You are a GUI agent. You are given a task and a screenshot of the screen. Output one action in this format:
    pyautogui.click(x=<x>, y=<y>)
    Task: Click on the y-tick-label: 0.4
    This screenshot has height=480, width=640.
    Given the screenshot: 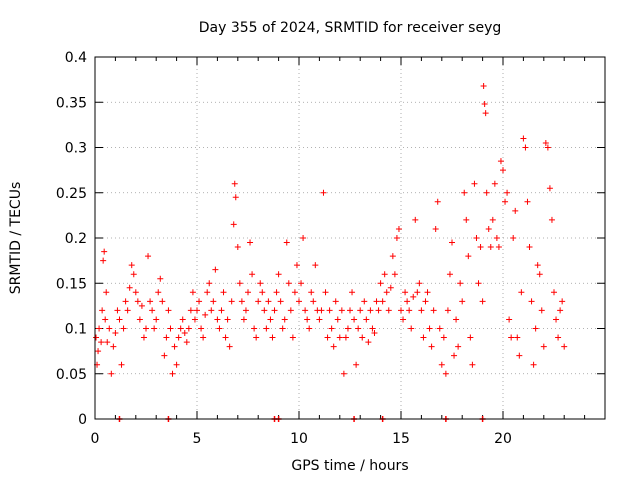 What is the action you would take?
    pyautogui.click(x=76, y=58)
    